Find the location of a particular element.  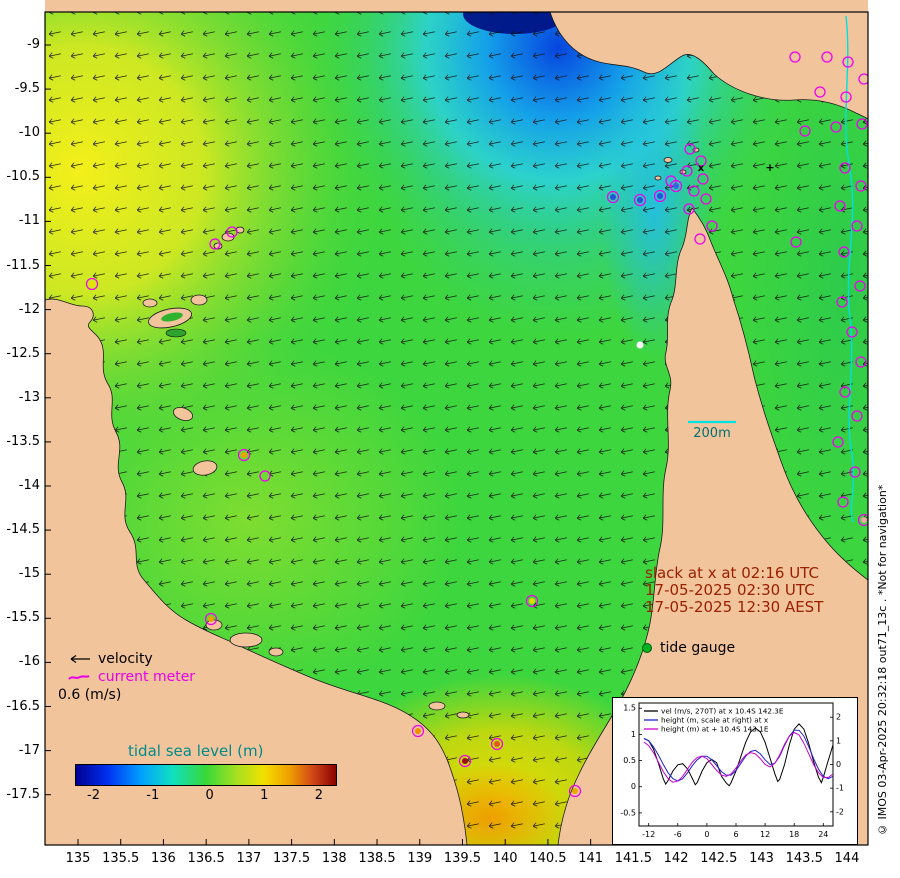

inset-right-tick: -2 is located at coordinates (840, 811).